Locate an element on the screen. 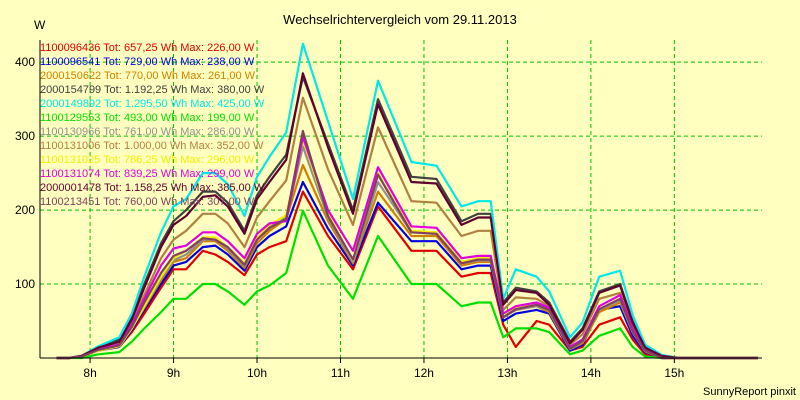 The width and height of the screenshot is (800, 400). legend-entry: 1100213451 Tot: 760,00 Wh Max: 307,00 W is located at coordinates (147, 202).